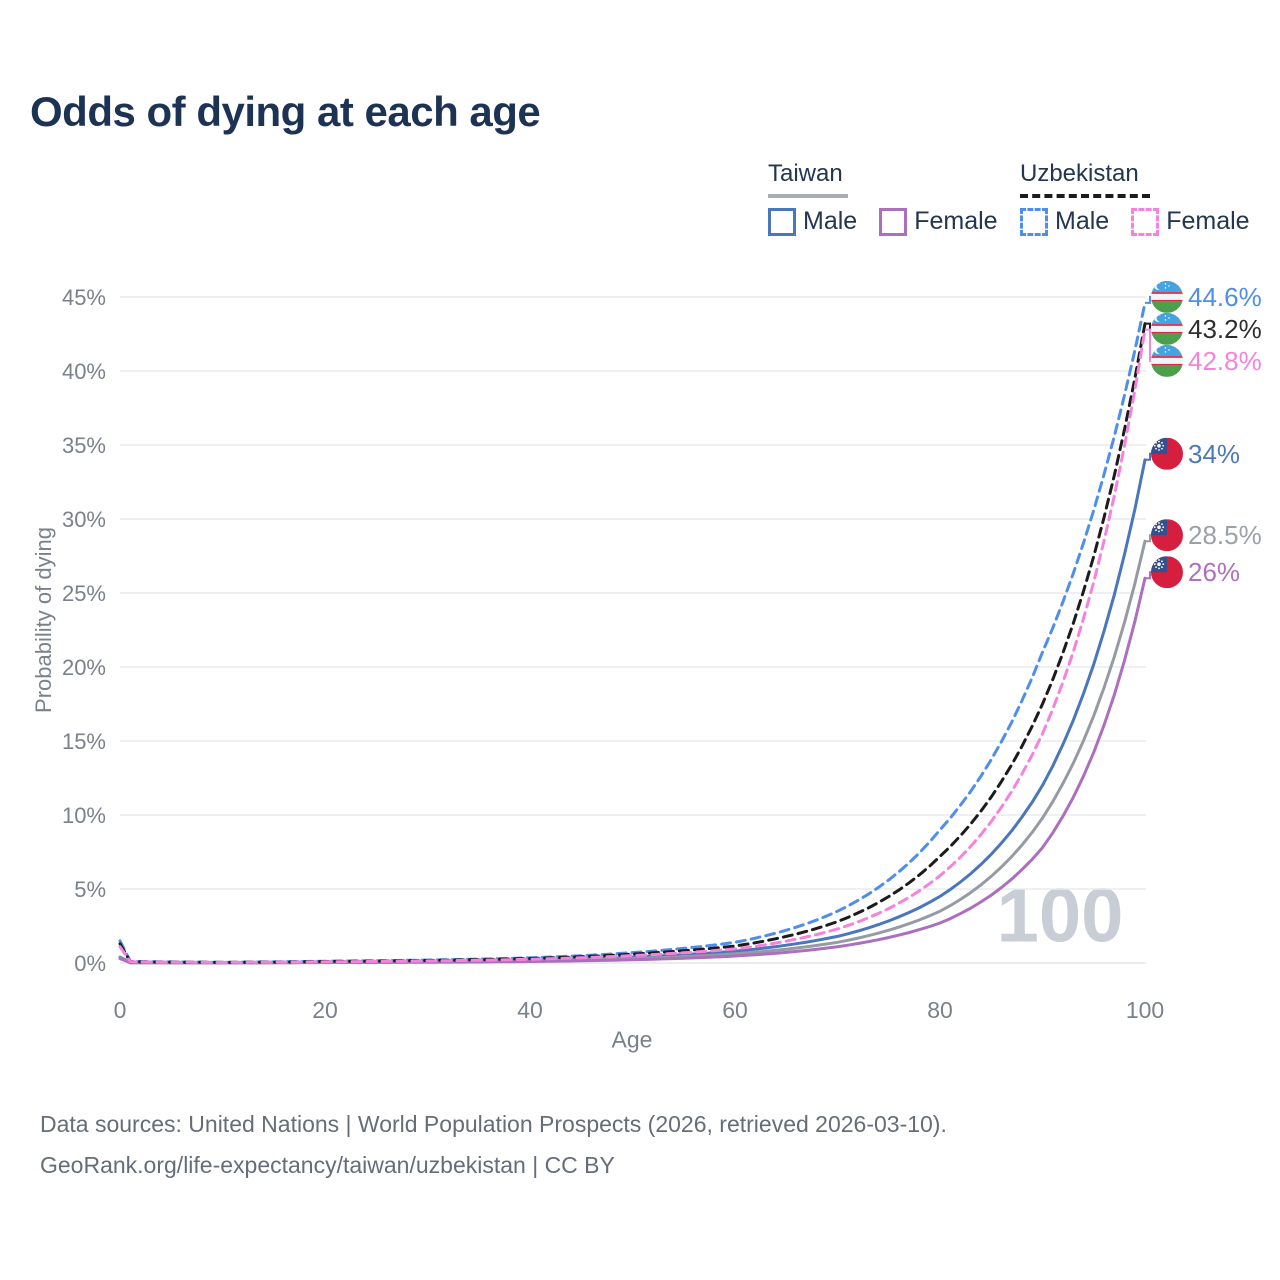 Image resolution: width=1280 pixels, height=1280 pixels. I want to click on legend-item-taiwan-male: Male, so click(812, 221).